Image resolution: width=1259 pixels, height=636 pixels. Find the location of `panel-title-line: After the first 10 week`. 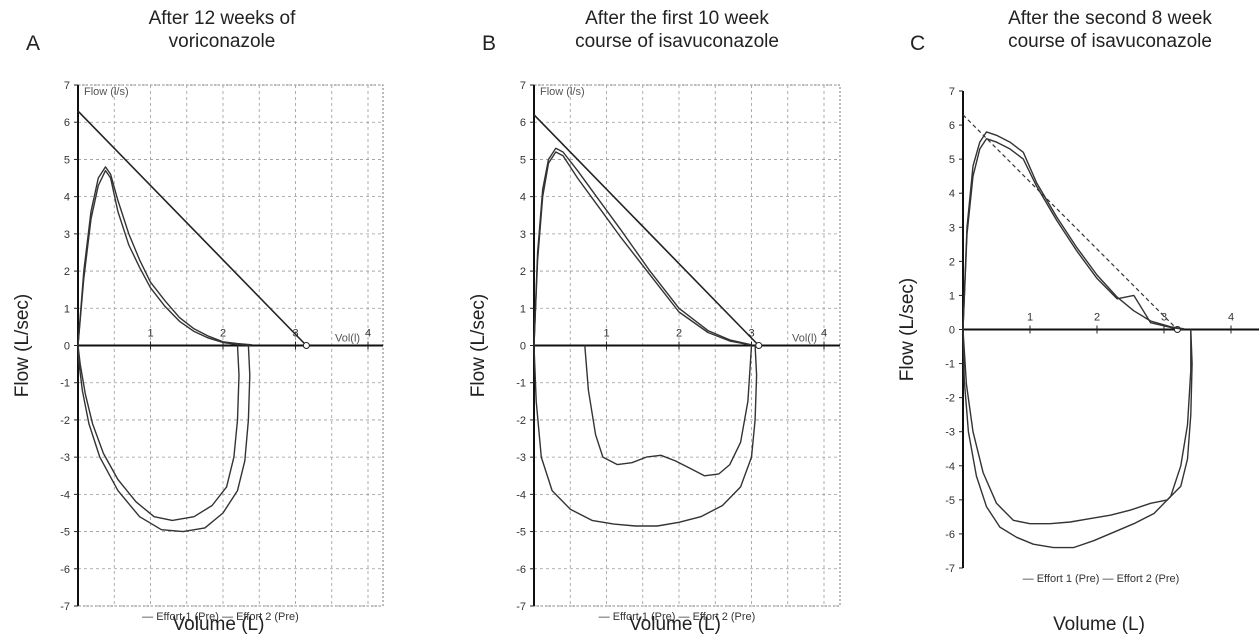

panel-title-line: After the first 10 week is located at coordinates (677, 18).